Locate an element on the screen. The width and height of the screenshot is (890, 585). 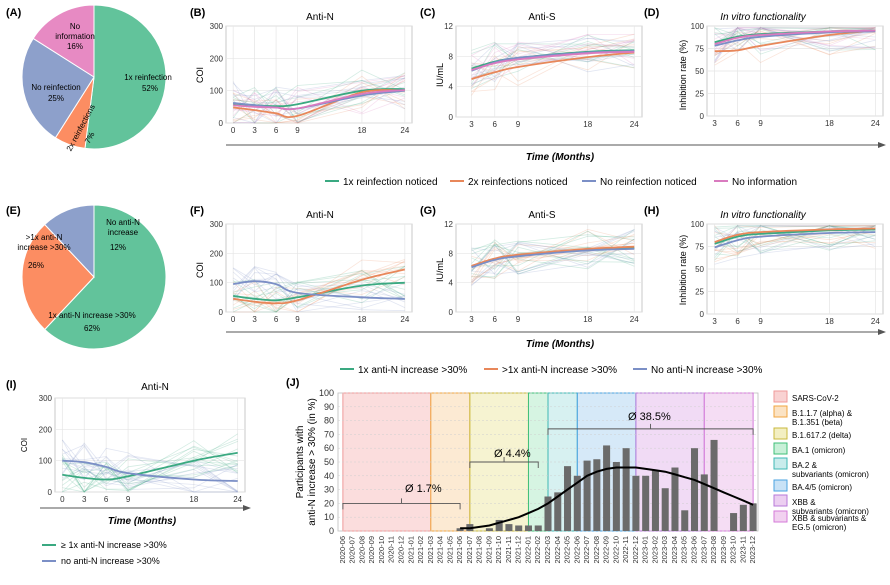
panel-i-xtick-2: 6 is located at coordinates (106, 499).